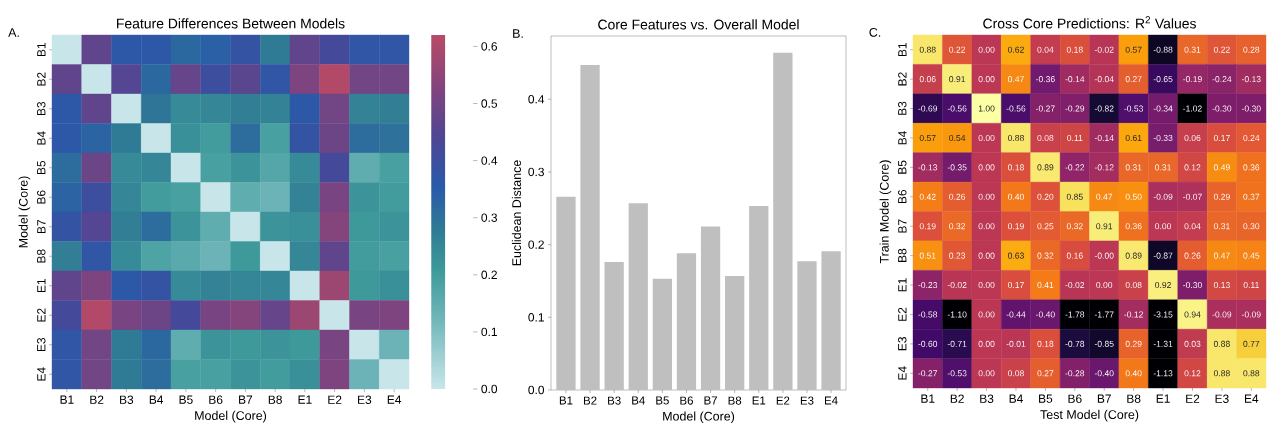 The image size is (1268, 429). What do you see at coordinates (1075, 285) in the screenshot?
I see `data-label: -0.02` at bounding box center [1075, 285].